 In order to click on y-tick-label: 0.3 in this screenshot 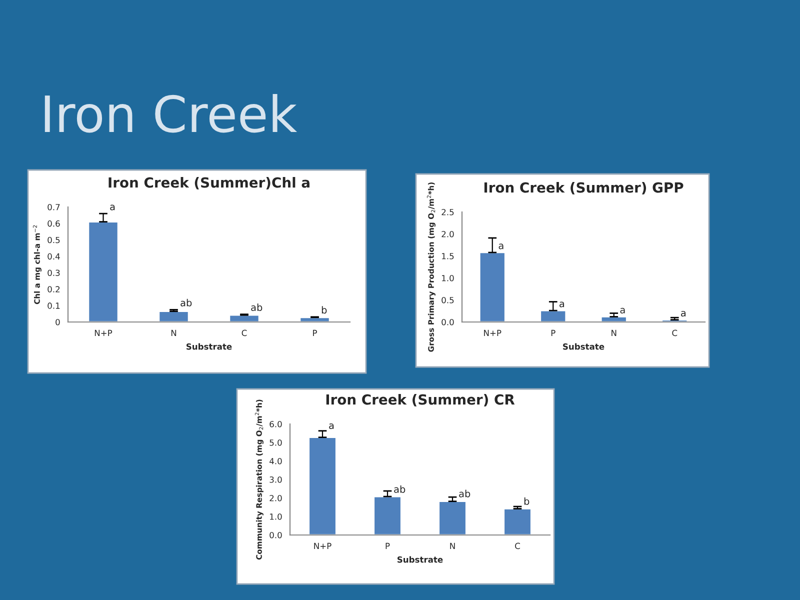, I will do `click(54, 273)`.